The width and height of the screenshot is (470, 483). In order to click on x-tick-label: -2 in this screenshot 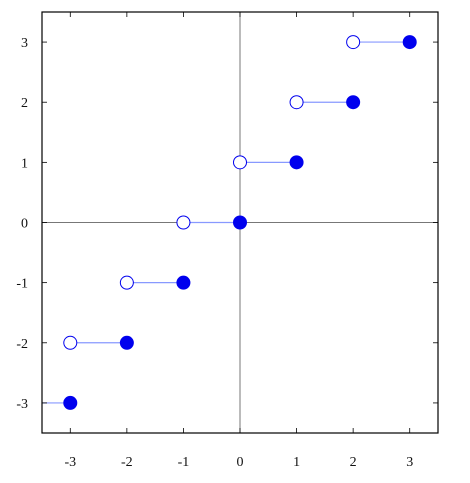, I will do `click(127, 462)`.